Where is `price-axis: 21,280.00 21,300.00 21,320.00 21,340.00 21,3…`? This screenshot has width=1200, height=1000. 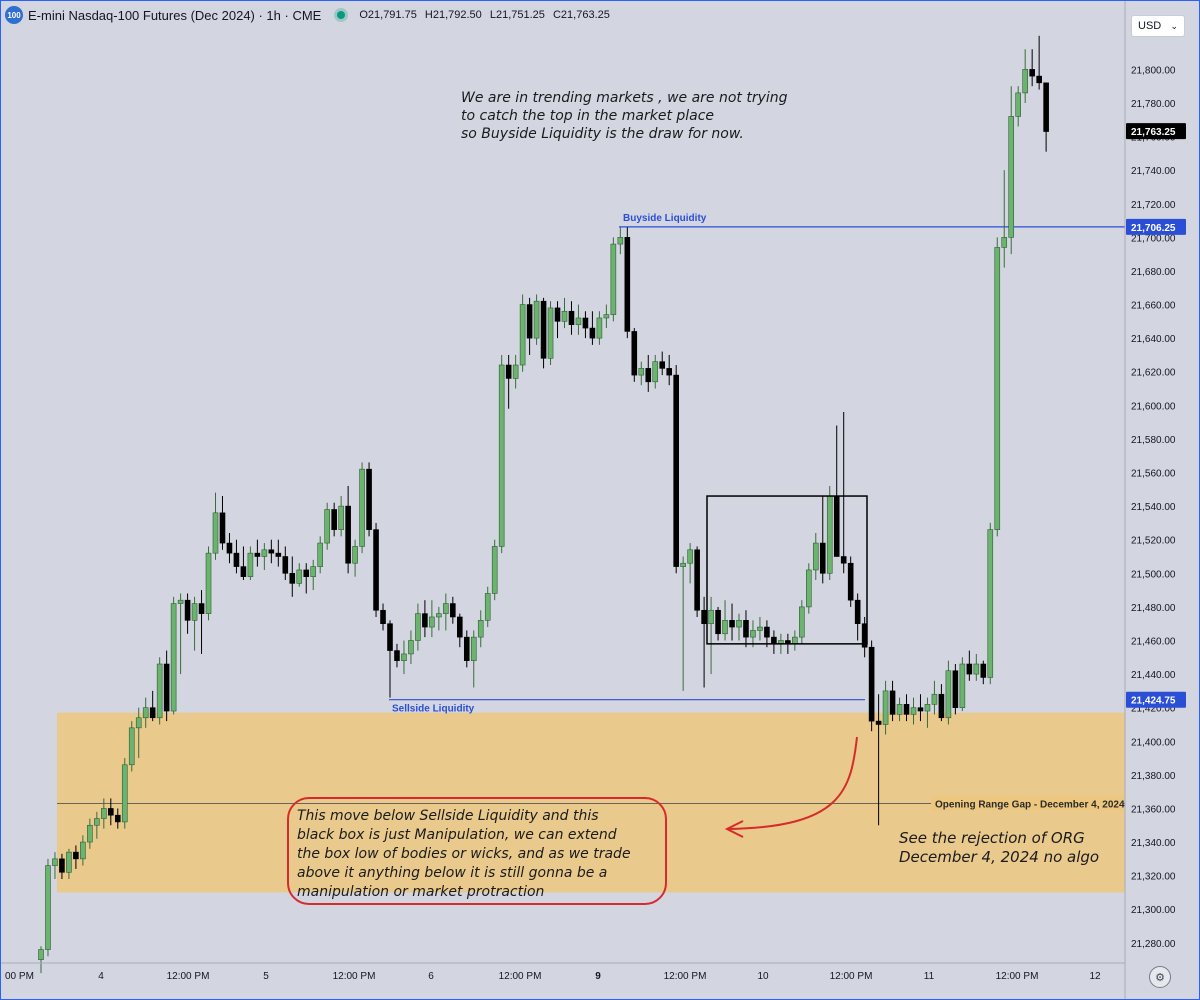
price-axis: 21,280.00 21,300.00 21,320.00 21,340.00 21,3… is located at coordinates (1153, 507).